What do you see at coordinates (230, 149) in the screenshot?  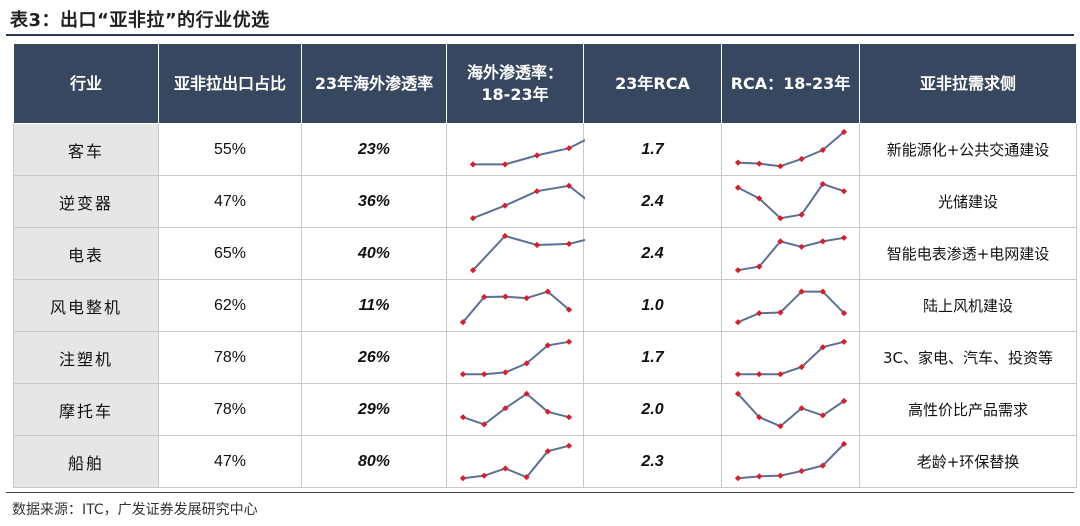 I see `export-share-cell: 55%` at bounding box center [230, 149].